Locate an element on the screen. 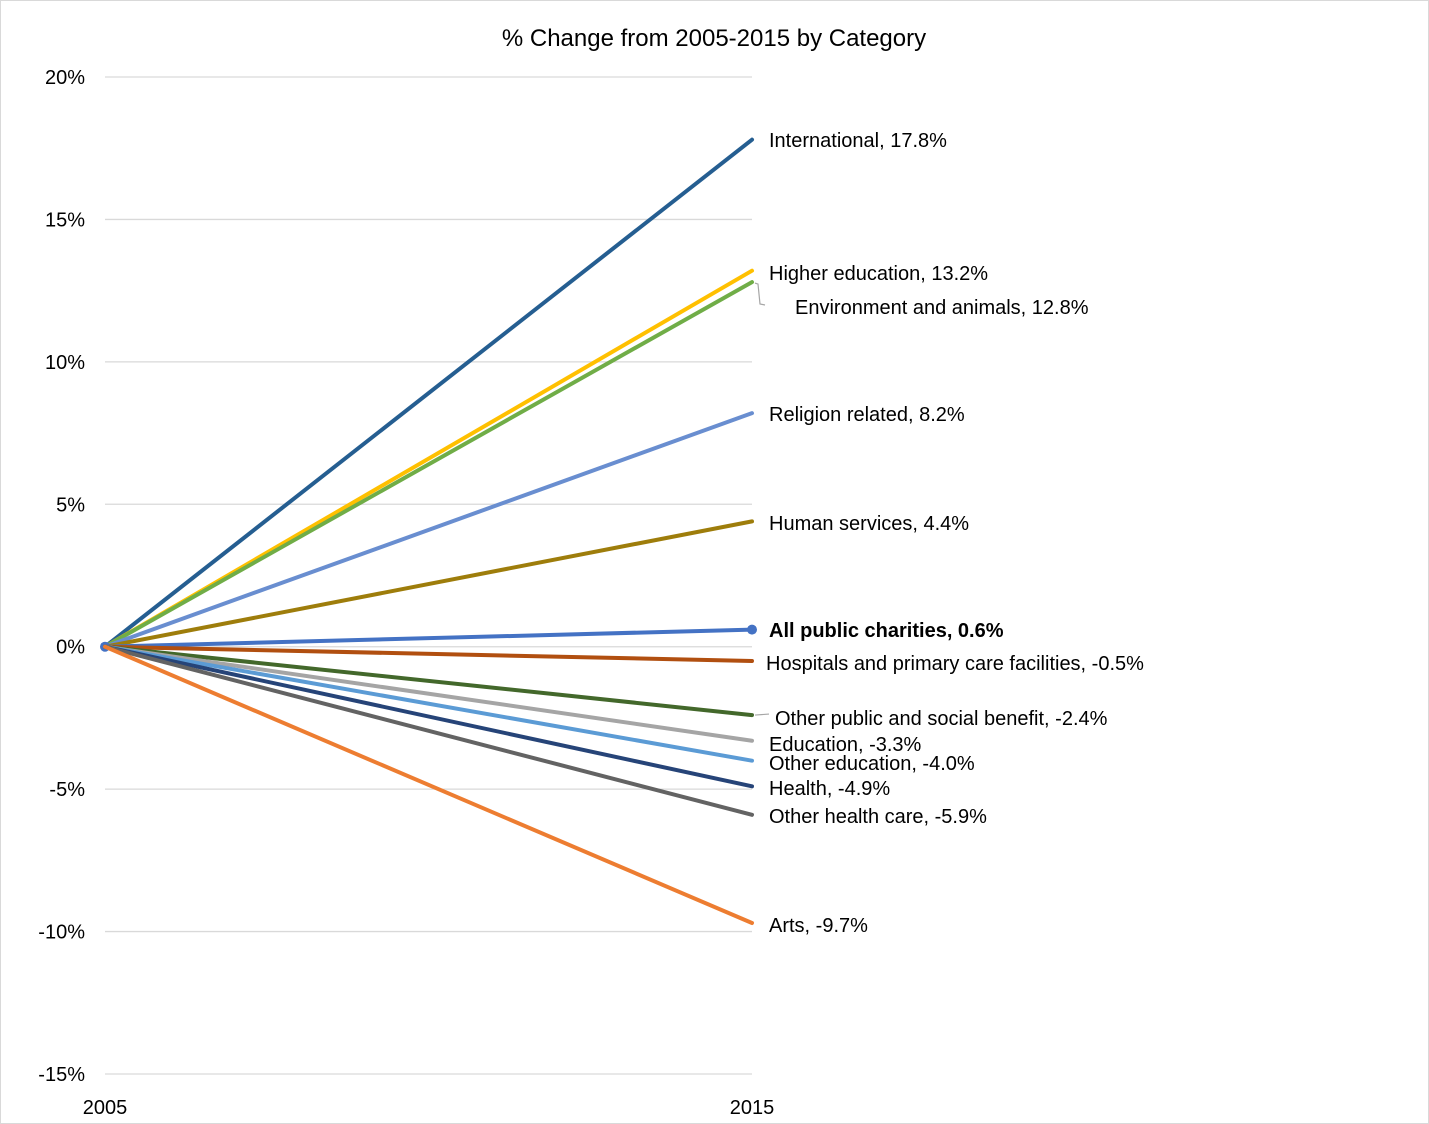 This screenshot has height=1124, width=1429. data-label: All public charities, 0.6% is located at coordinates (886, 631).